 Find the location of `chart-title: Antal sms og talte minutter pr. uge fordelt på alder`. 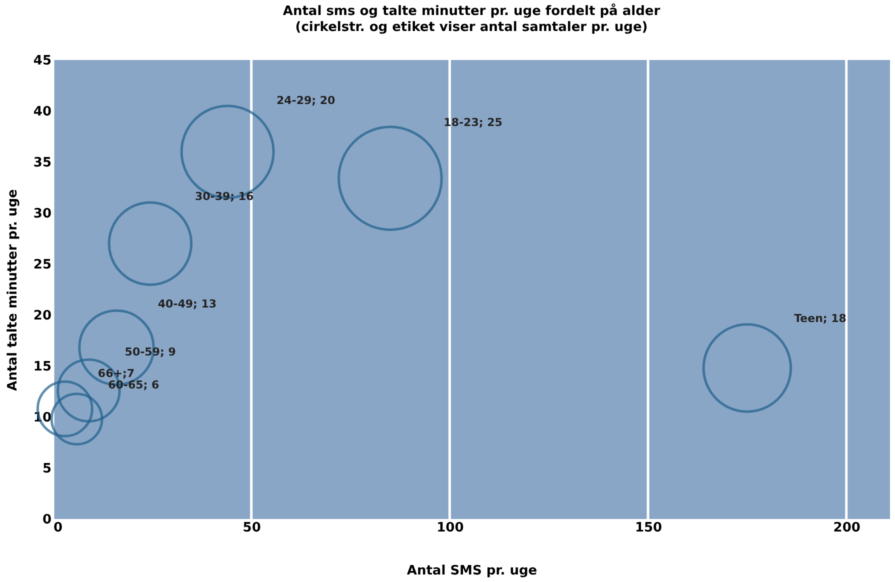

chart-title: Antal sms og talte minutter pr. uge fordelt på alder is located at coordinates (471, 11).